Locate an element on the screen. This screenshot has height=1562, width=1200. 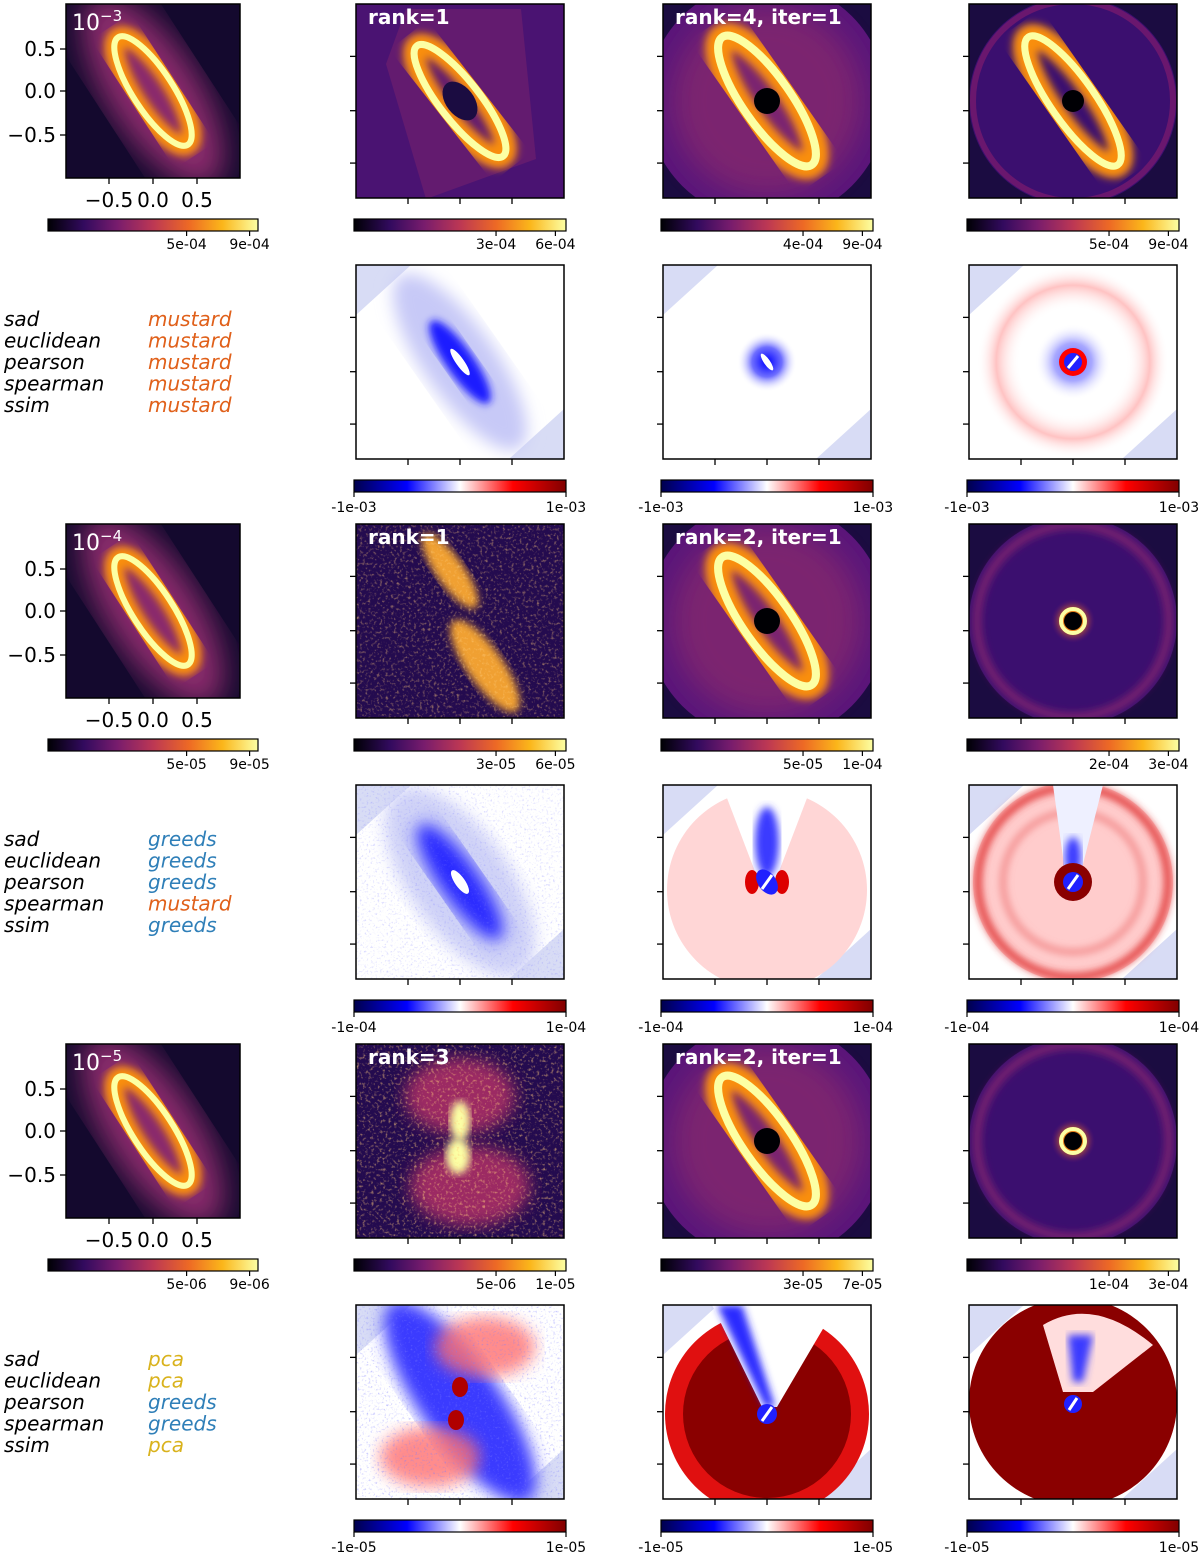
estimate-colorbar-tick-label: 2e-04 is located at coordinates (1109, 765).